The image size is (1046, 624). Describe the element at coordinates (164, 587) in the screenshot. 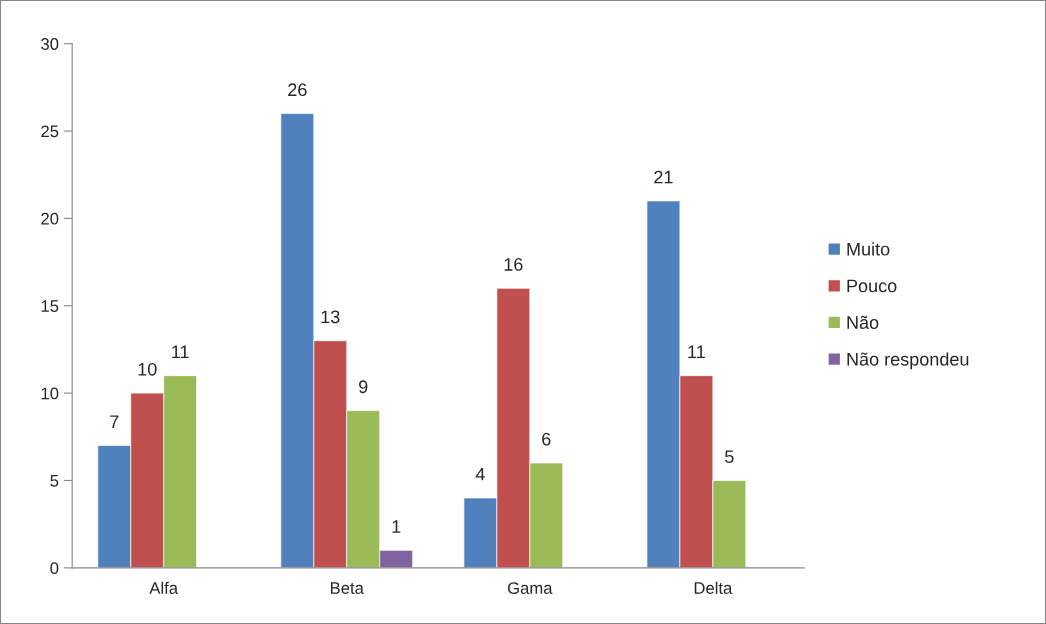

I see `x-tick-label: Alfa` at that location.